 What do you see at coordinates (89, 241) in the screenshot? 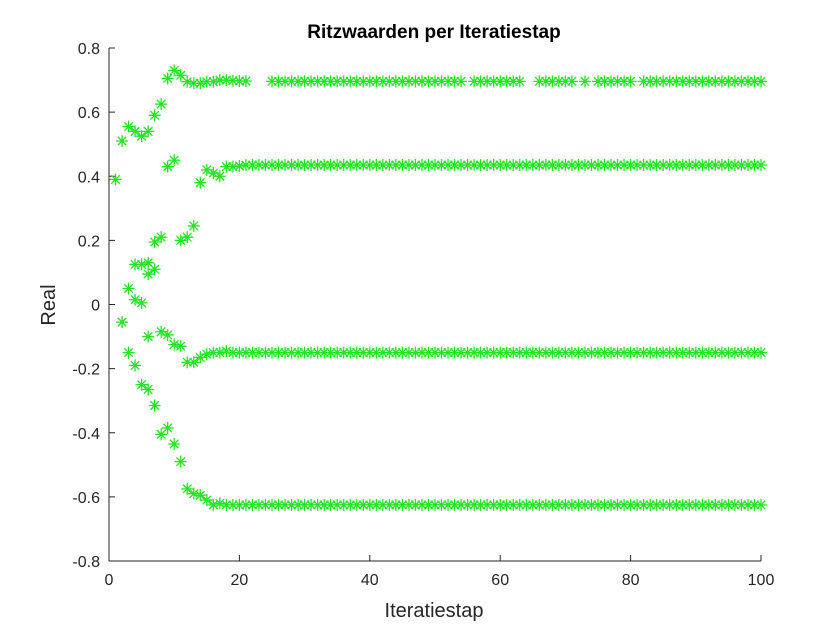
I see `y-tick-label: 0.2` at bounding box center [89, 241].